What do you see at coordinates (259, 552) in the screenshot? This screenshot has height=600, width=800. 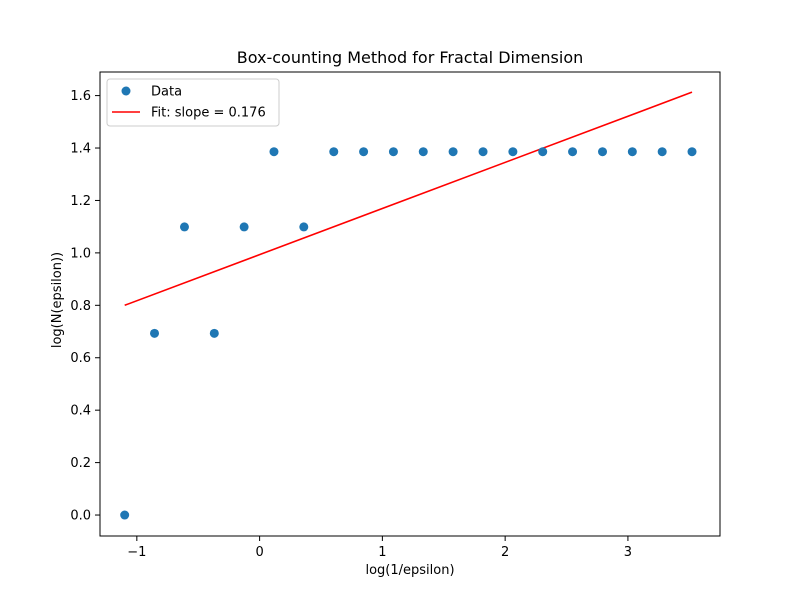 I see `x-tick-label: 0` at bounding box center [259, 552].